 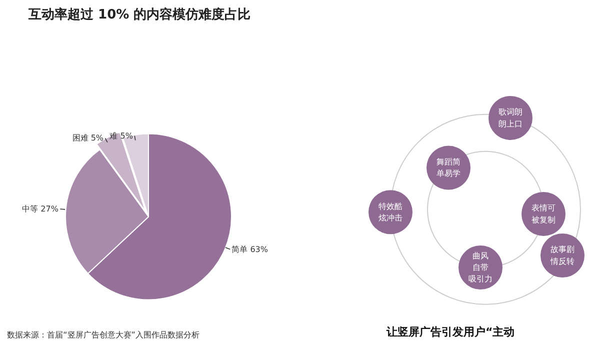 What do you see at coordinates (250, 249) in the screenshot?
I see `slice-label: 简单 63%` at bounding box center [250, 249].